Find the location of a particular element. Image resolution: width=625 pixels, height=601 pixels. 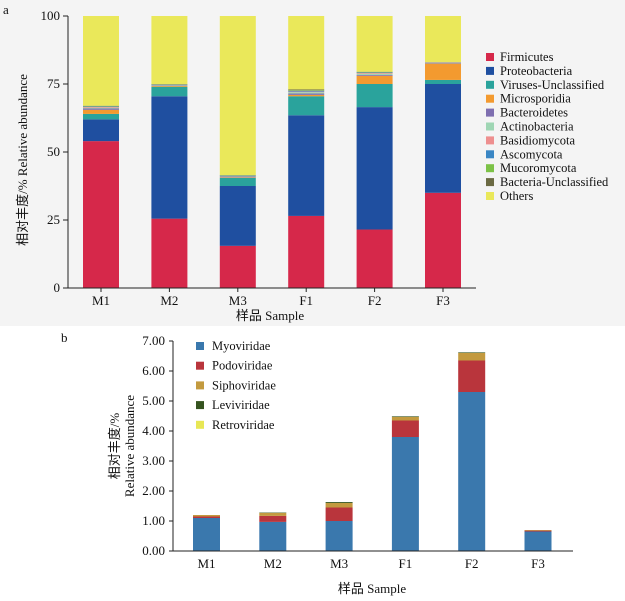

legend-label: Siphoviridae is located at coordinates (244, 385).